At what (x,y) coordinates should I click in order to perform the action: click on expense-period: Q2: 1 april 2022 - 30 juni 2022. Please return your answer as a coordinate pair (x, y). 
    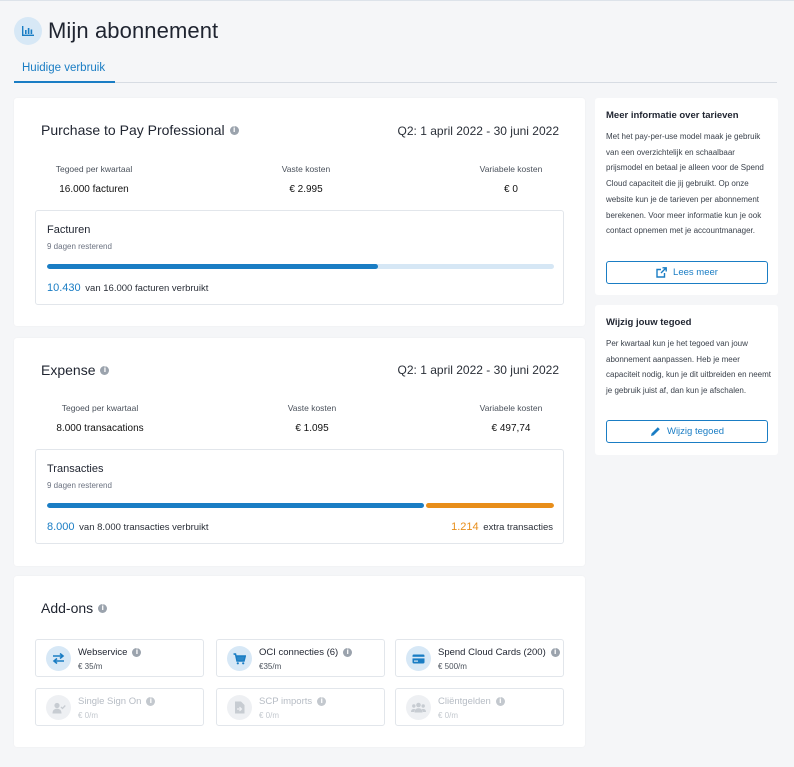
    Looking at the image, I should click on (478, 370).